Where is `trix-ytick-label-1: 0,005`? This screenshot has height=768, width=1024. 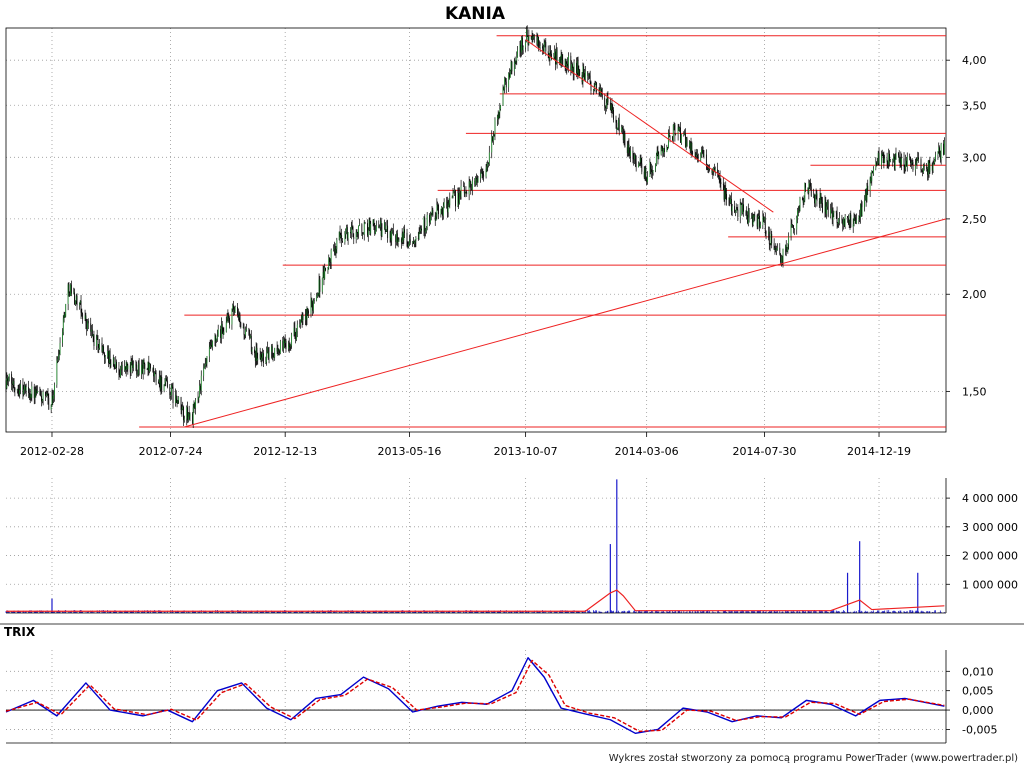 trix-ytick-label-1: 0,005 is located at coordinates (978, 691).